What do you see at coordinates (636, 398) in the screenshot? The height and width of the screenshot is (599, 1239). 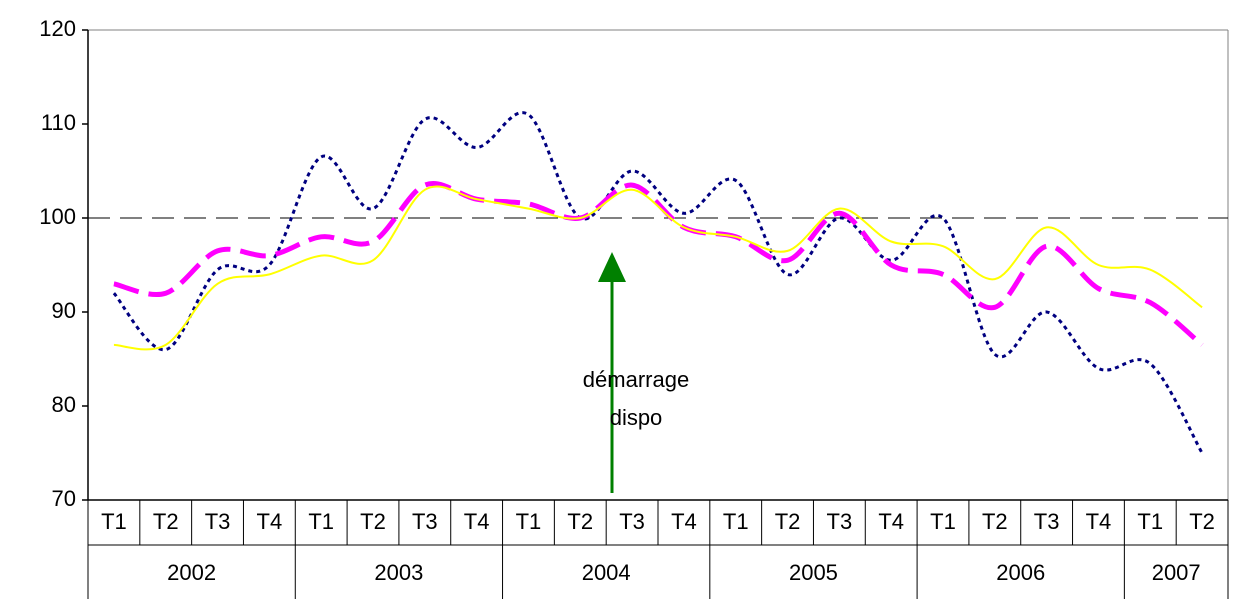 I see `annotation: démarrage dispo` at bounding box center [636, 398].